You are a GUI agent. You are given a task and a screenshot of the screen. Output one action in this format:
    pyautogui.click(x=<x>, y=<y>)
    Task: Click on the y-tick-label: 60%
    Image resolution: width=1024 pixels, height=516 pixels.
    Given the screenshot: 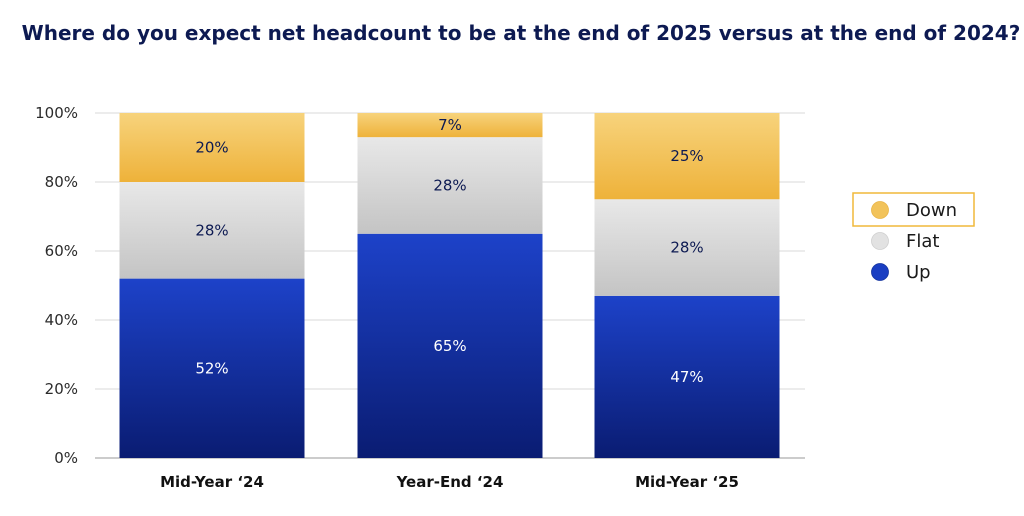 What is the action you would take?
    pyautogui.click(x=61, y=251)
    